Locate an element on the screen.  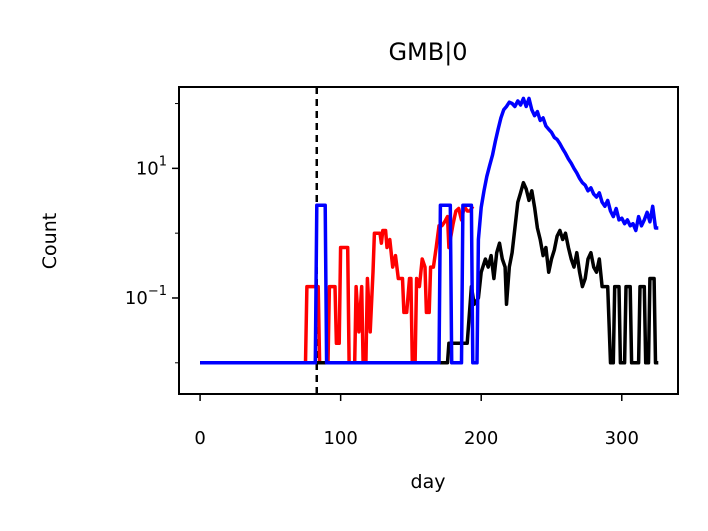
x-axis-title: day is located at coordinates (428, 482).